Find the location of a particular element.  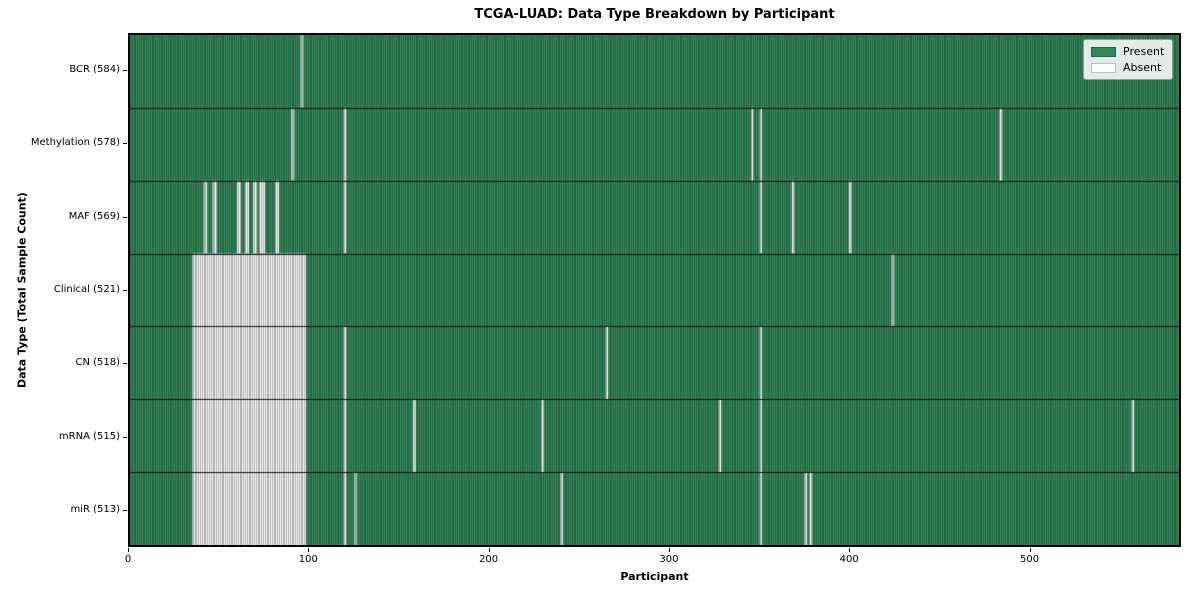

y-tick-label: MAF (569) is located at coordinates (94, 216).